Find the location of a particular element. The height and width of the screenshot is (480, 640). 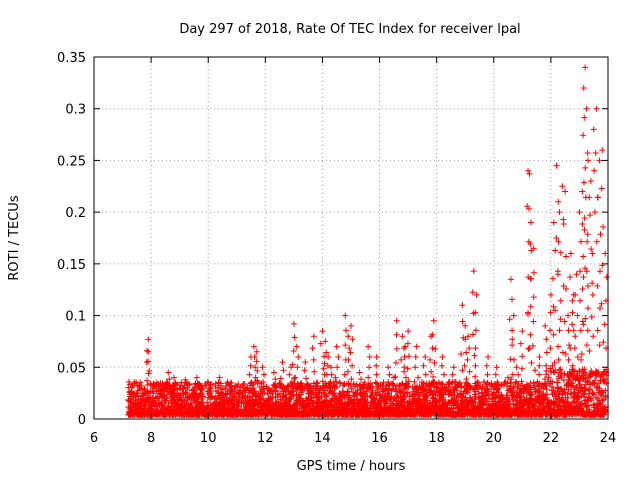

y-tick-label: 0.05 is located at coordinates (71, 368).